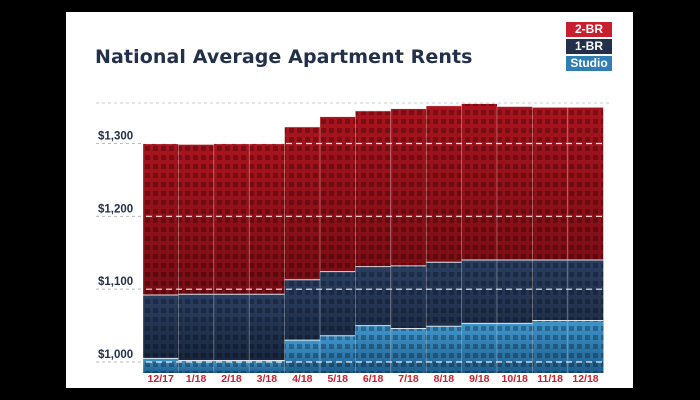  I want to click on x-tick-label-6: 6/18, so click(373, 379).